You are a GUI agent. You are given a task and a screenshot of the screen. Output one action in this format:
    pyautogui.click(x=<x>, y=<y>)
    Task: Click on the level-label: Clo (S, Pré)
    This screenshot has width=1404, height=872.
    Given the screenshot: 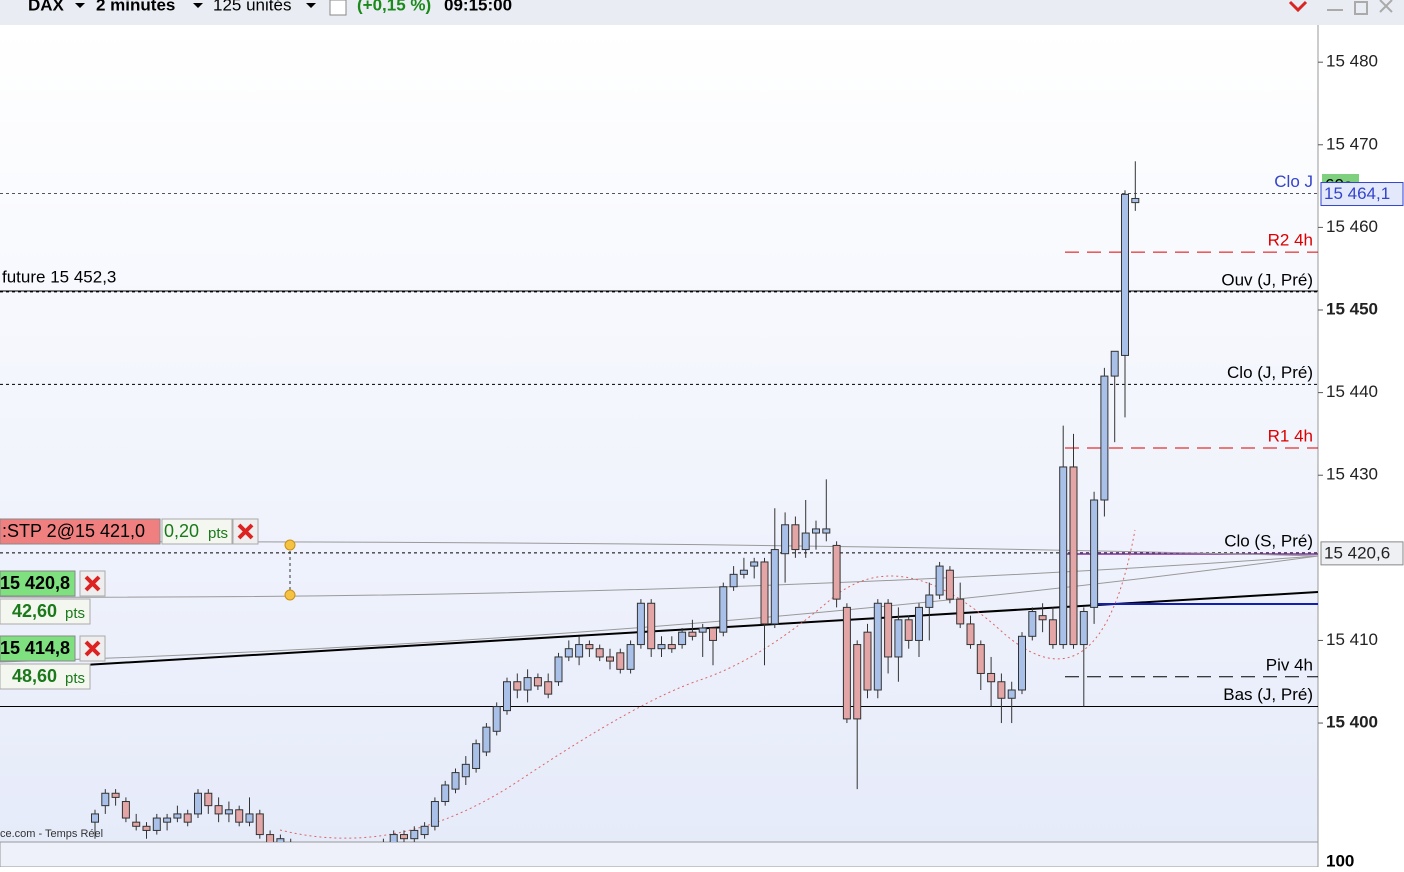 What is the action you would take?
    pyautogui.click(x=1268, y=540)
    